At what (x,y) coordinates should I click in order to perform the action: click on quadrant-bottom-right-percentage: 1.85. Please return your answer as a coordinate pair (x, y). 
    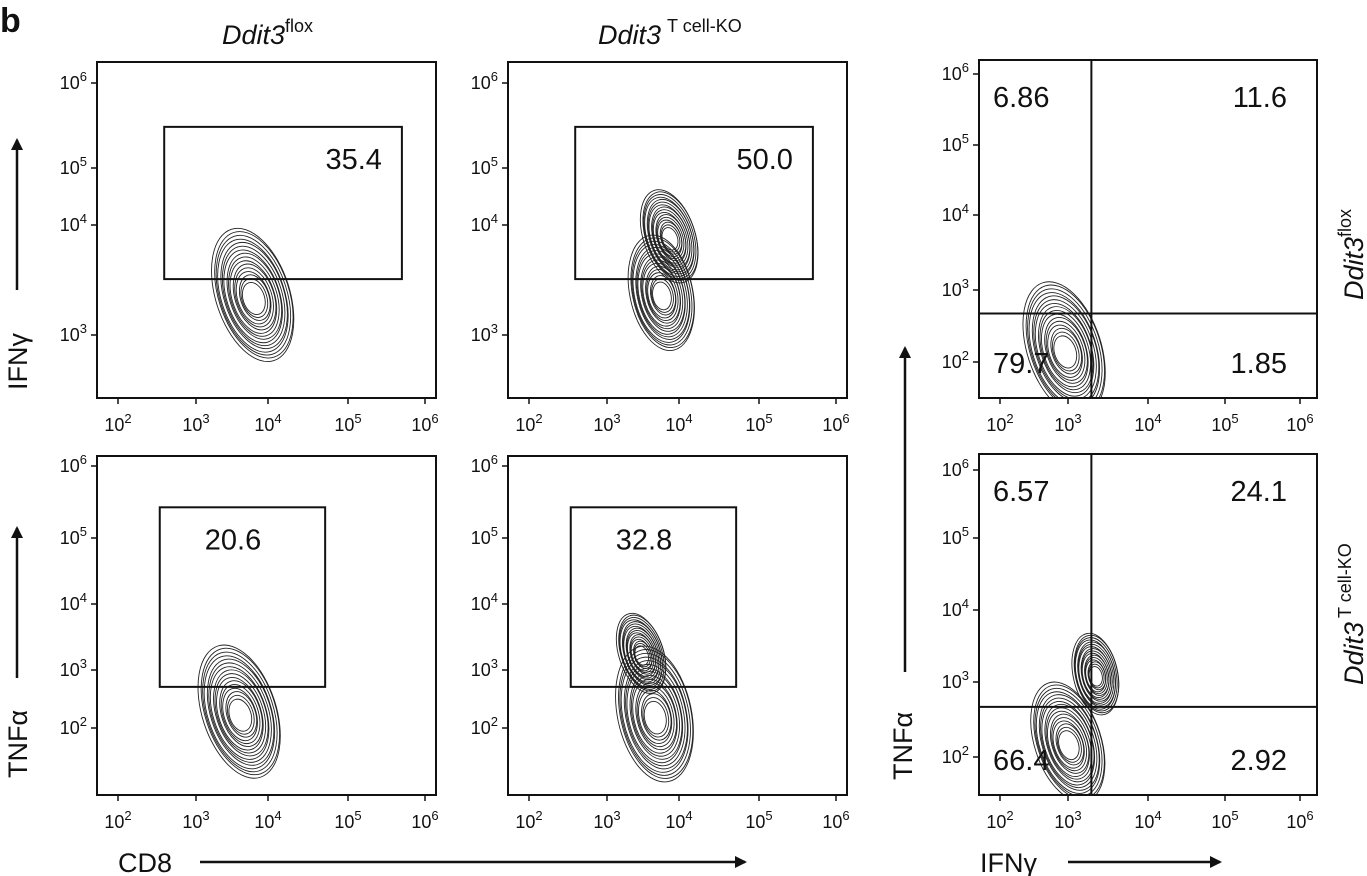
    Looking at the image, I should click on (1259, 364).